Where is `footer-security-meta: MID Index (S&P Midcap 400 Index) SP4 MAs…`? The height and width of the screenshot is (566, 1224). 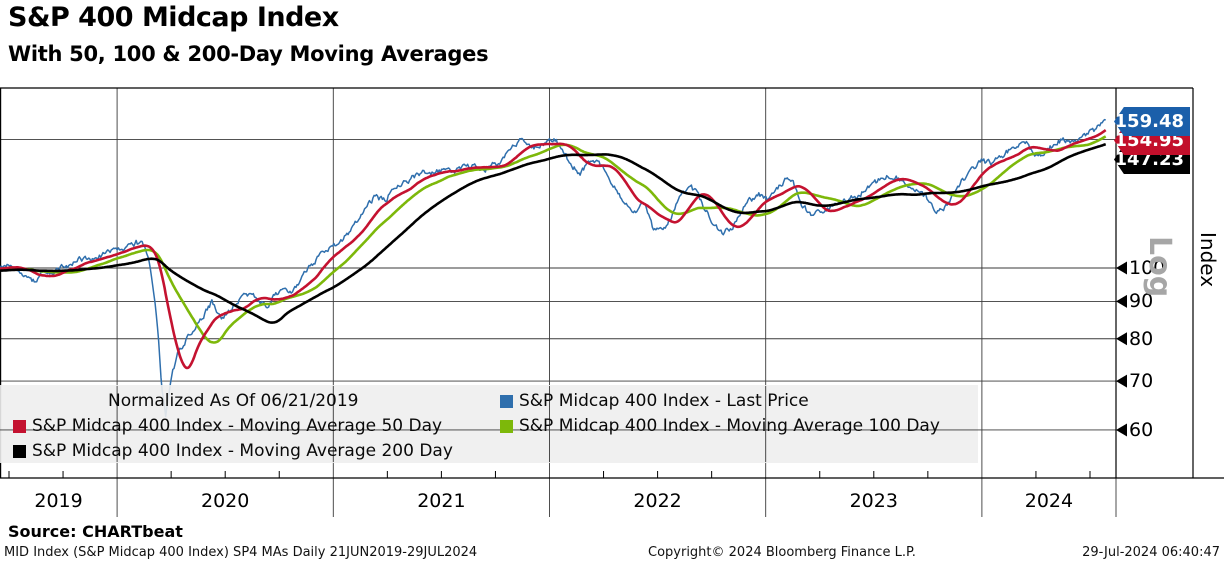
footer-security-meta: MID Index (S&P Midcap 400 Index) SP4 MAs… is located at coordinates (241, 552).